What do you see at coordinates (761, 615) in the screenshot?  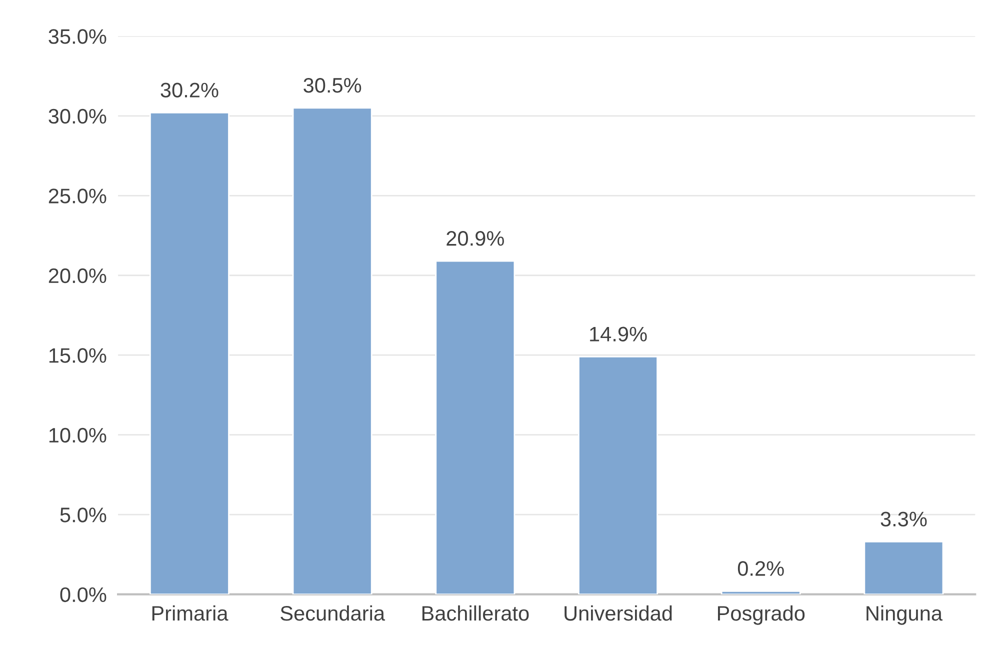 I see `x-tick-label: Posgrado` at bounding box center [761, 615].